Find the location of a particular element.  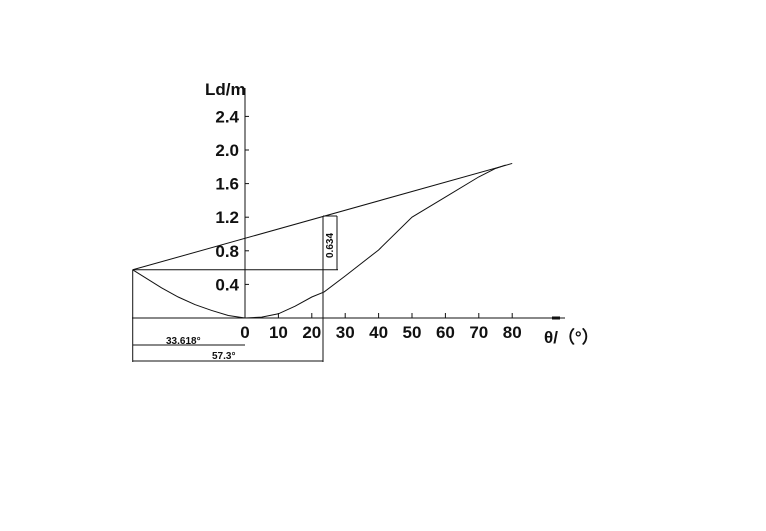

y-tick-label: 0.4 is located at coordinates (227, 284).